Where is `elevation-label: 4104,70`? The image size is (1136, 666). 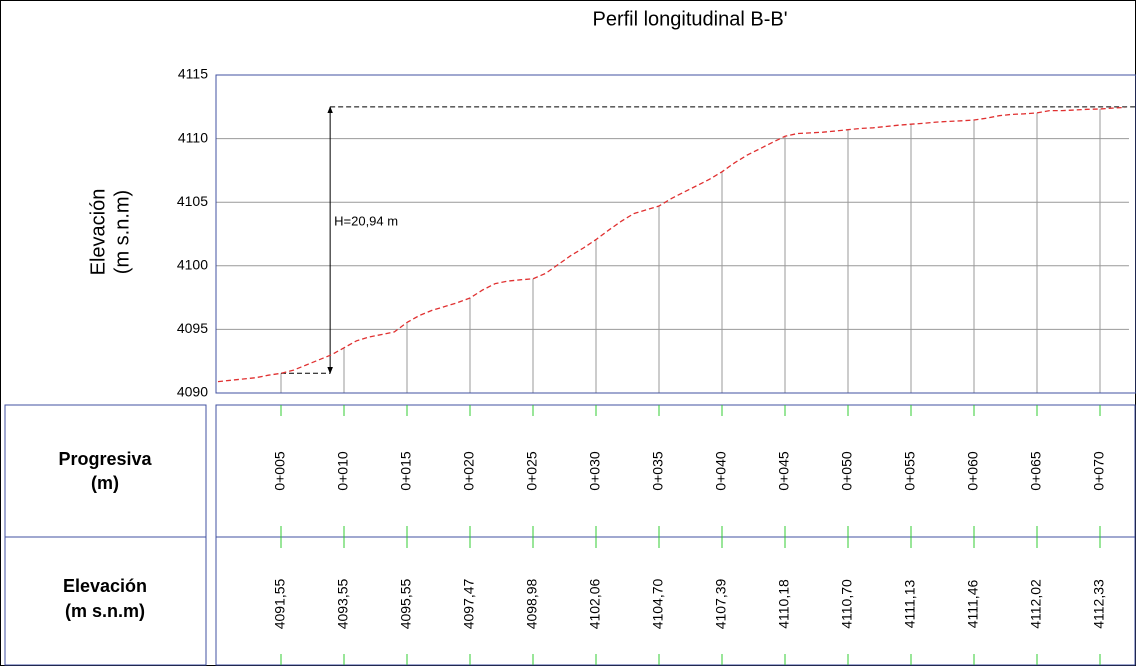 elevation-label: 4104,70 is located at coordinates (658, 603).